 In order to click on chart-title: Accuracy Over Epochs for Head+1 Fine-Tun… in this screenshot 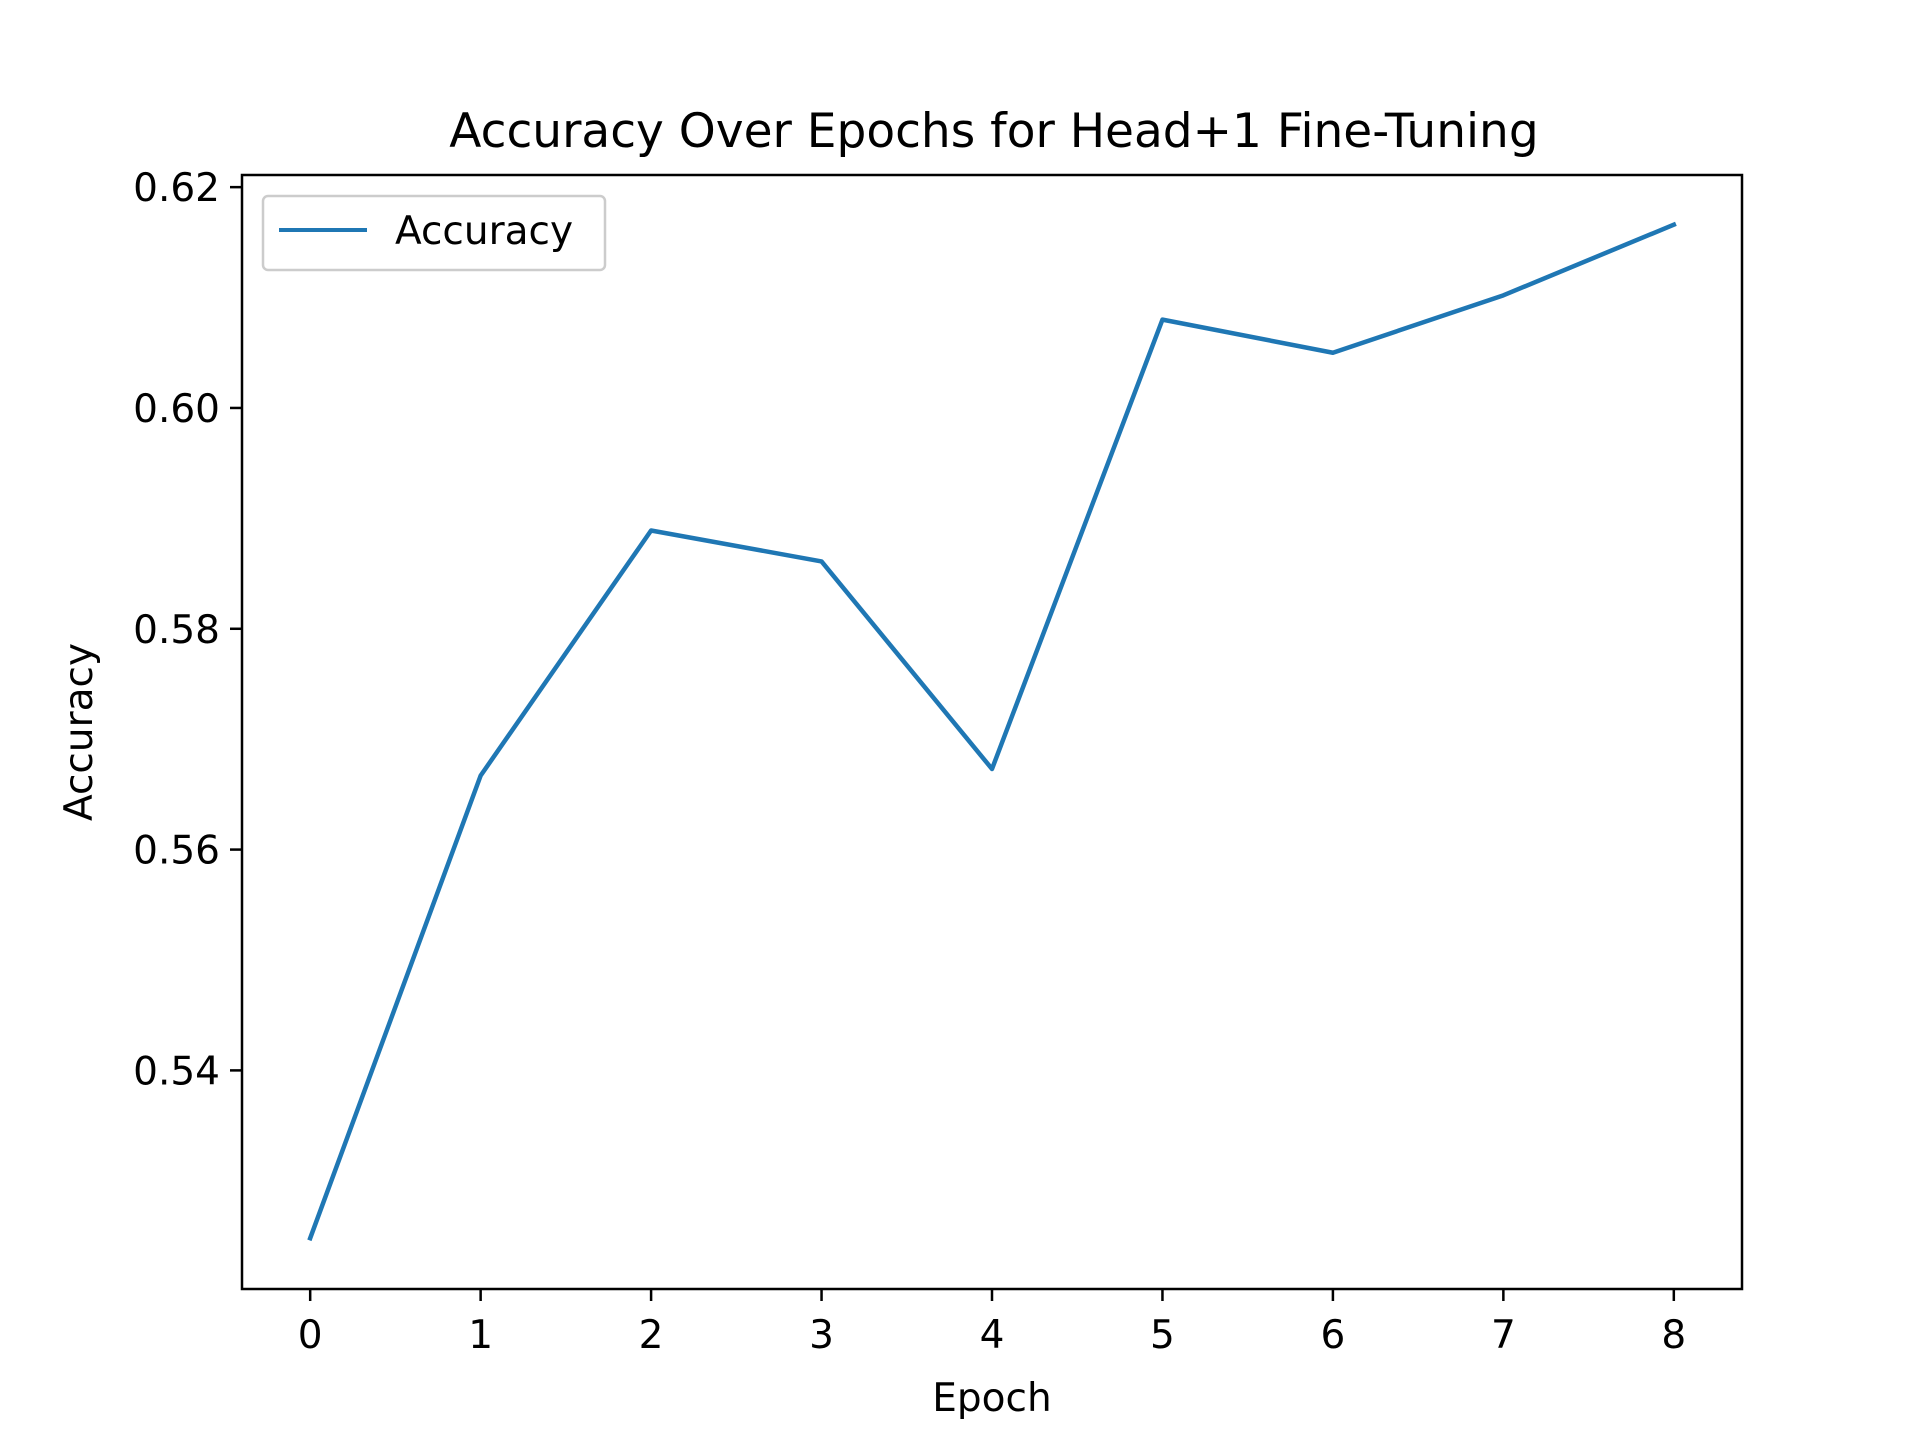, I will do `click(993, 131)`.